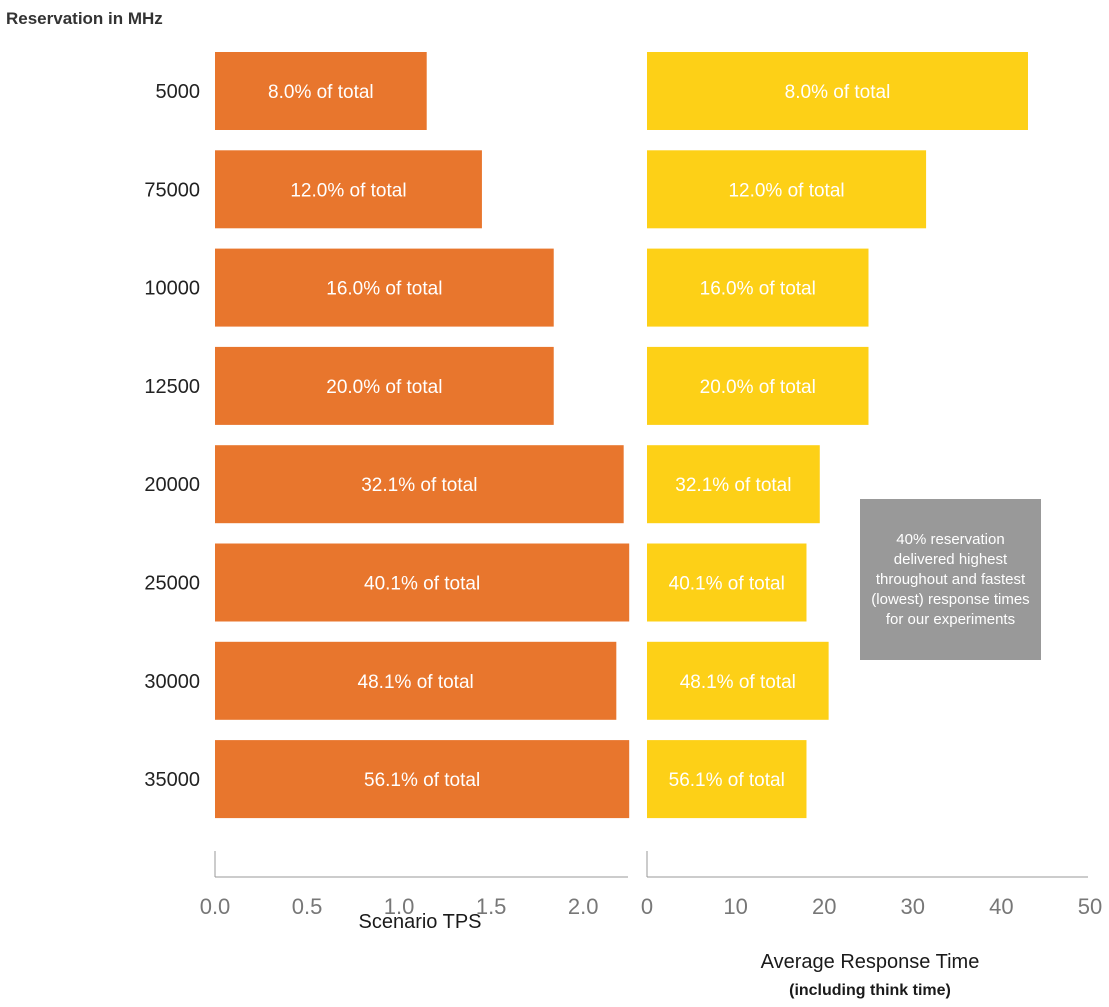 This screenshot has height=1007, width=1109. Describe the element at coordinates (172, 780) in the screenshot. I see `category-label: 35000` at that location.